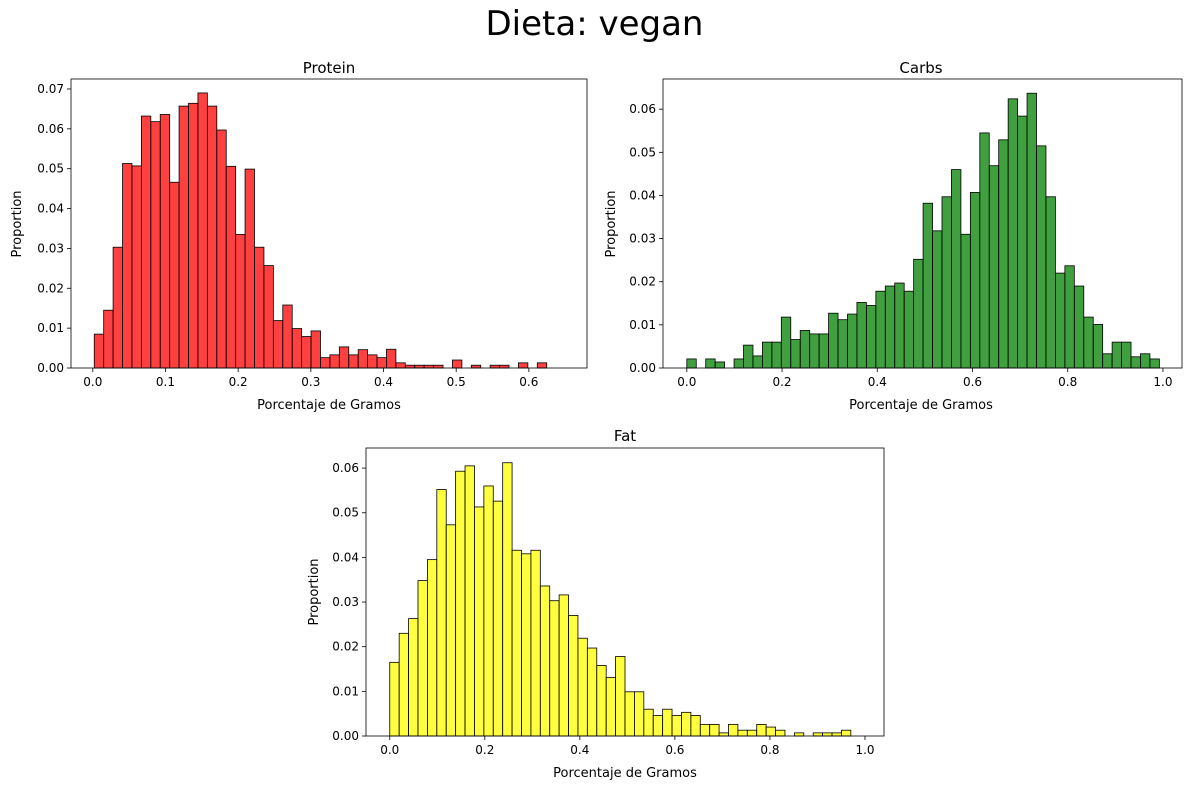 This screenshot has height=789, width=1189. What do you see at coordinates (642, 368) in the screenshot?
I see `y-tick-label: 0.00` at bounding box center [642, 368].